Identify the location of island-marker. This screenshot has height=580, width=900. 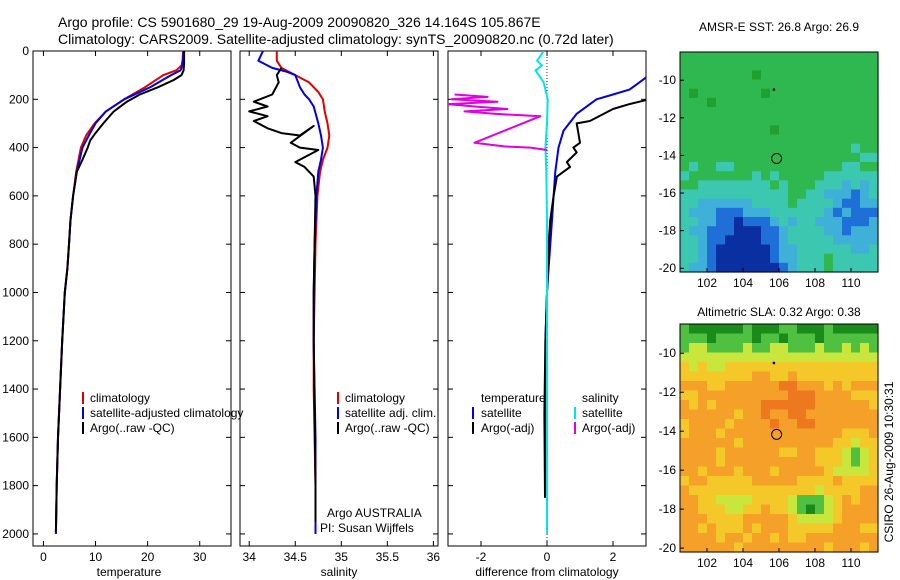
(774, 89).